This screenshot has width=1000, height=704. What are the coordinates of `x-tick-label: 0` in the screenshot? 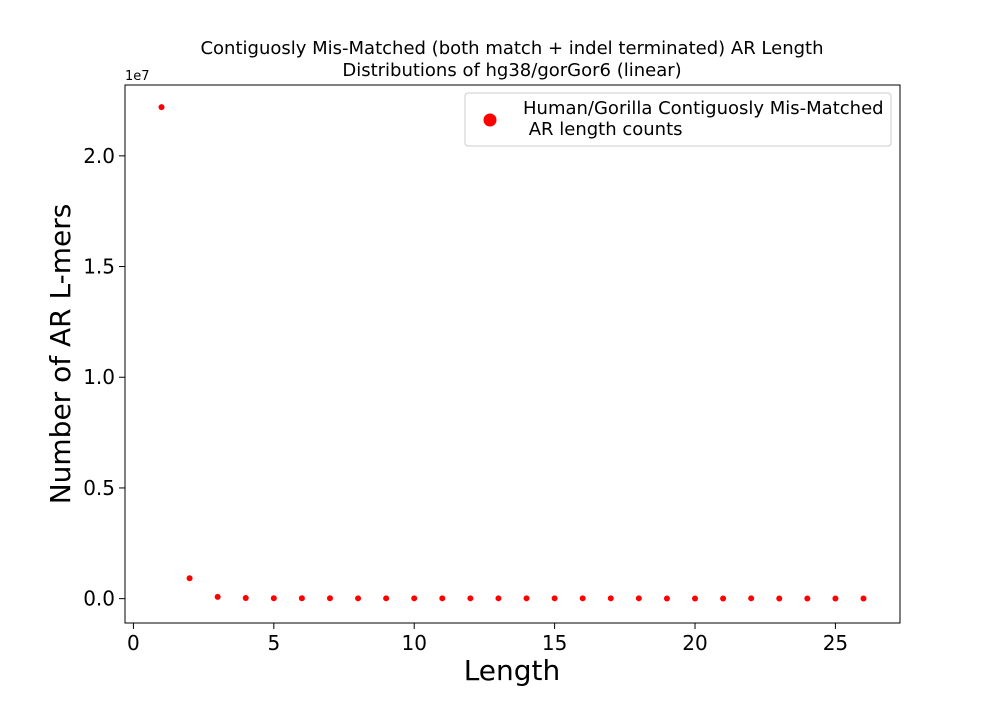 It's located at (133, 643).